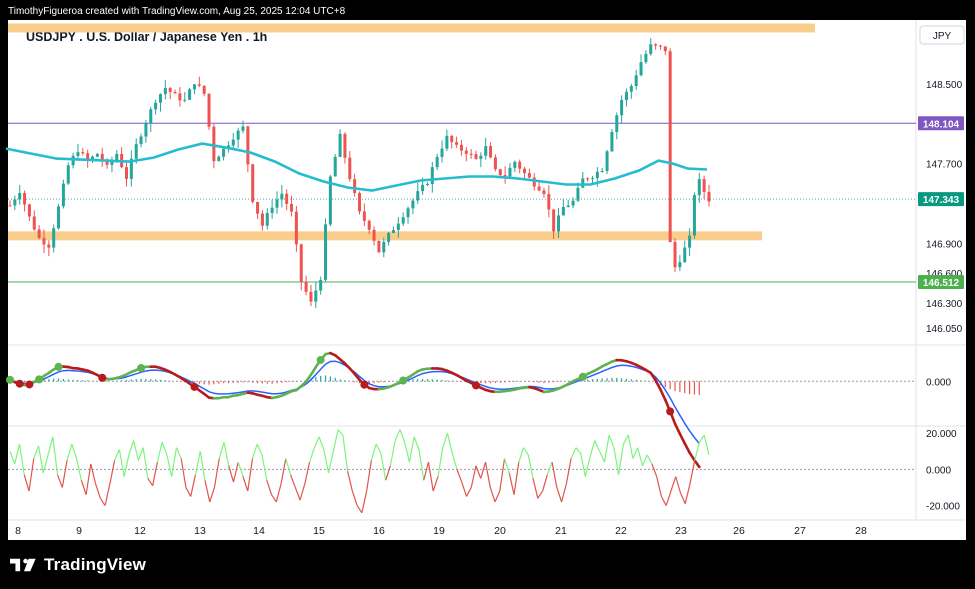 This screenshot has height=589, width=975. Describe the element at coordinates (95, 564) in the screenshot. I see `tradingview-wordmark: TradingView` at that location.